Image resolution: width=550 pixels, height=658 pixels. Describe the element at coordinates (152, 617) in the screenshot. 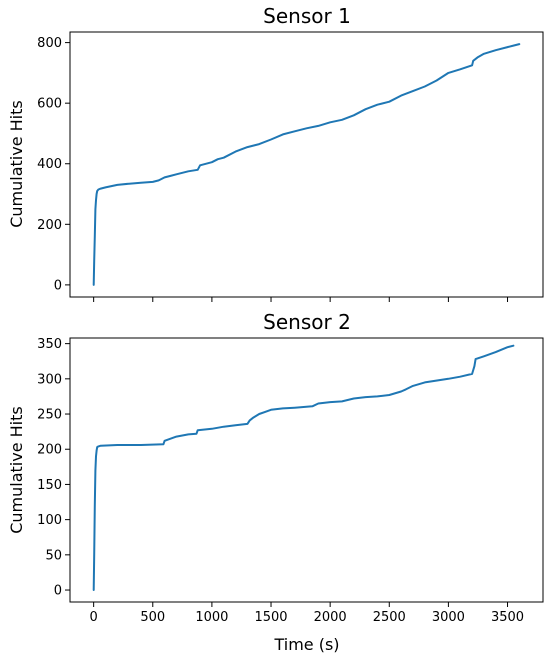

I see `x-tick-label: 500` at that location.